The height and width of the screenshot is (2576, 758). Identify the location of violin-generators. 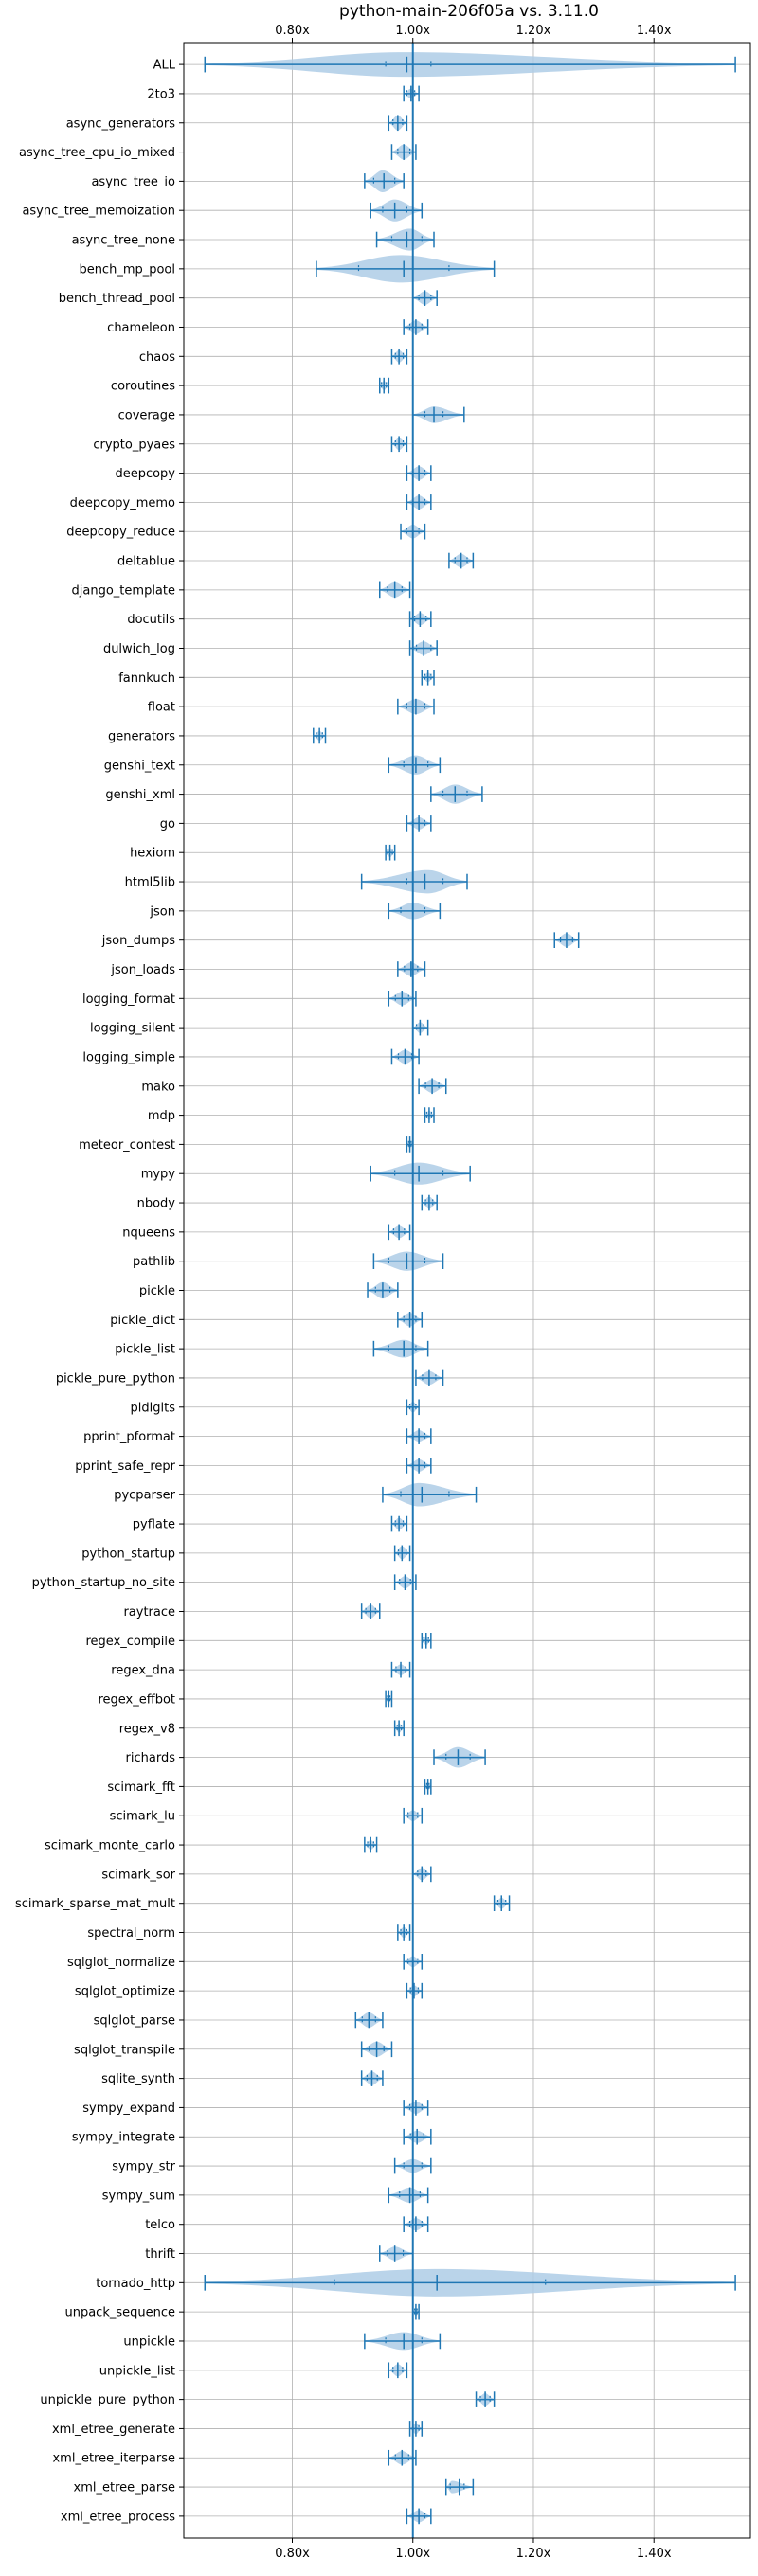
(320, 735).